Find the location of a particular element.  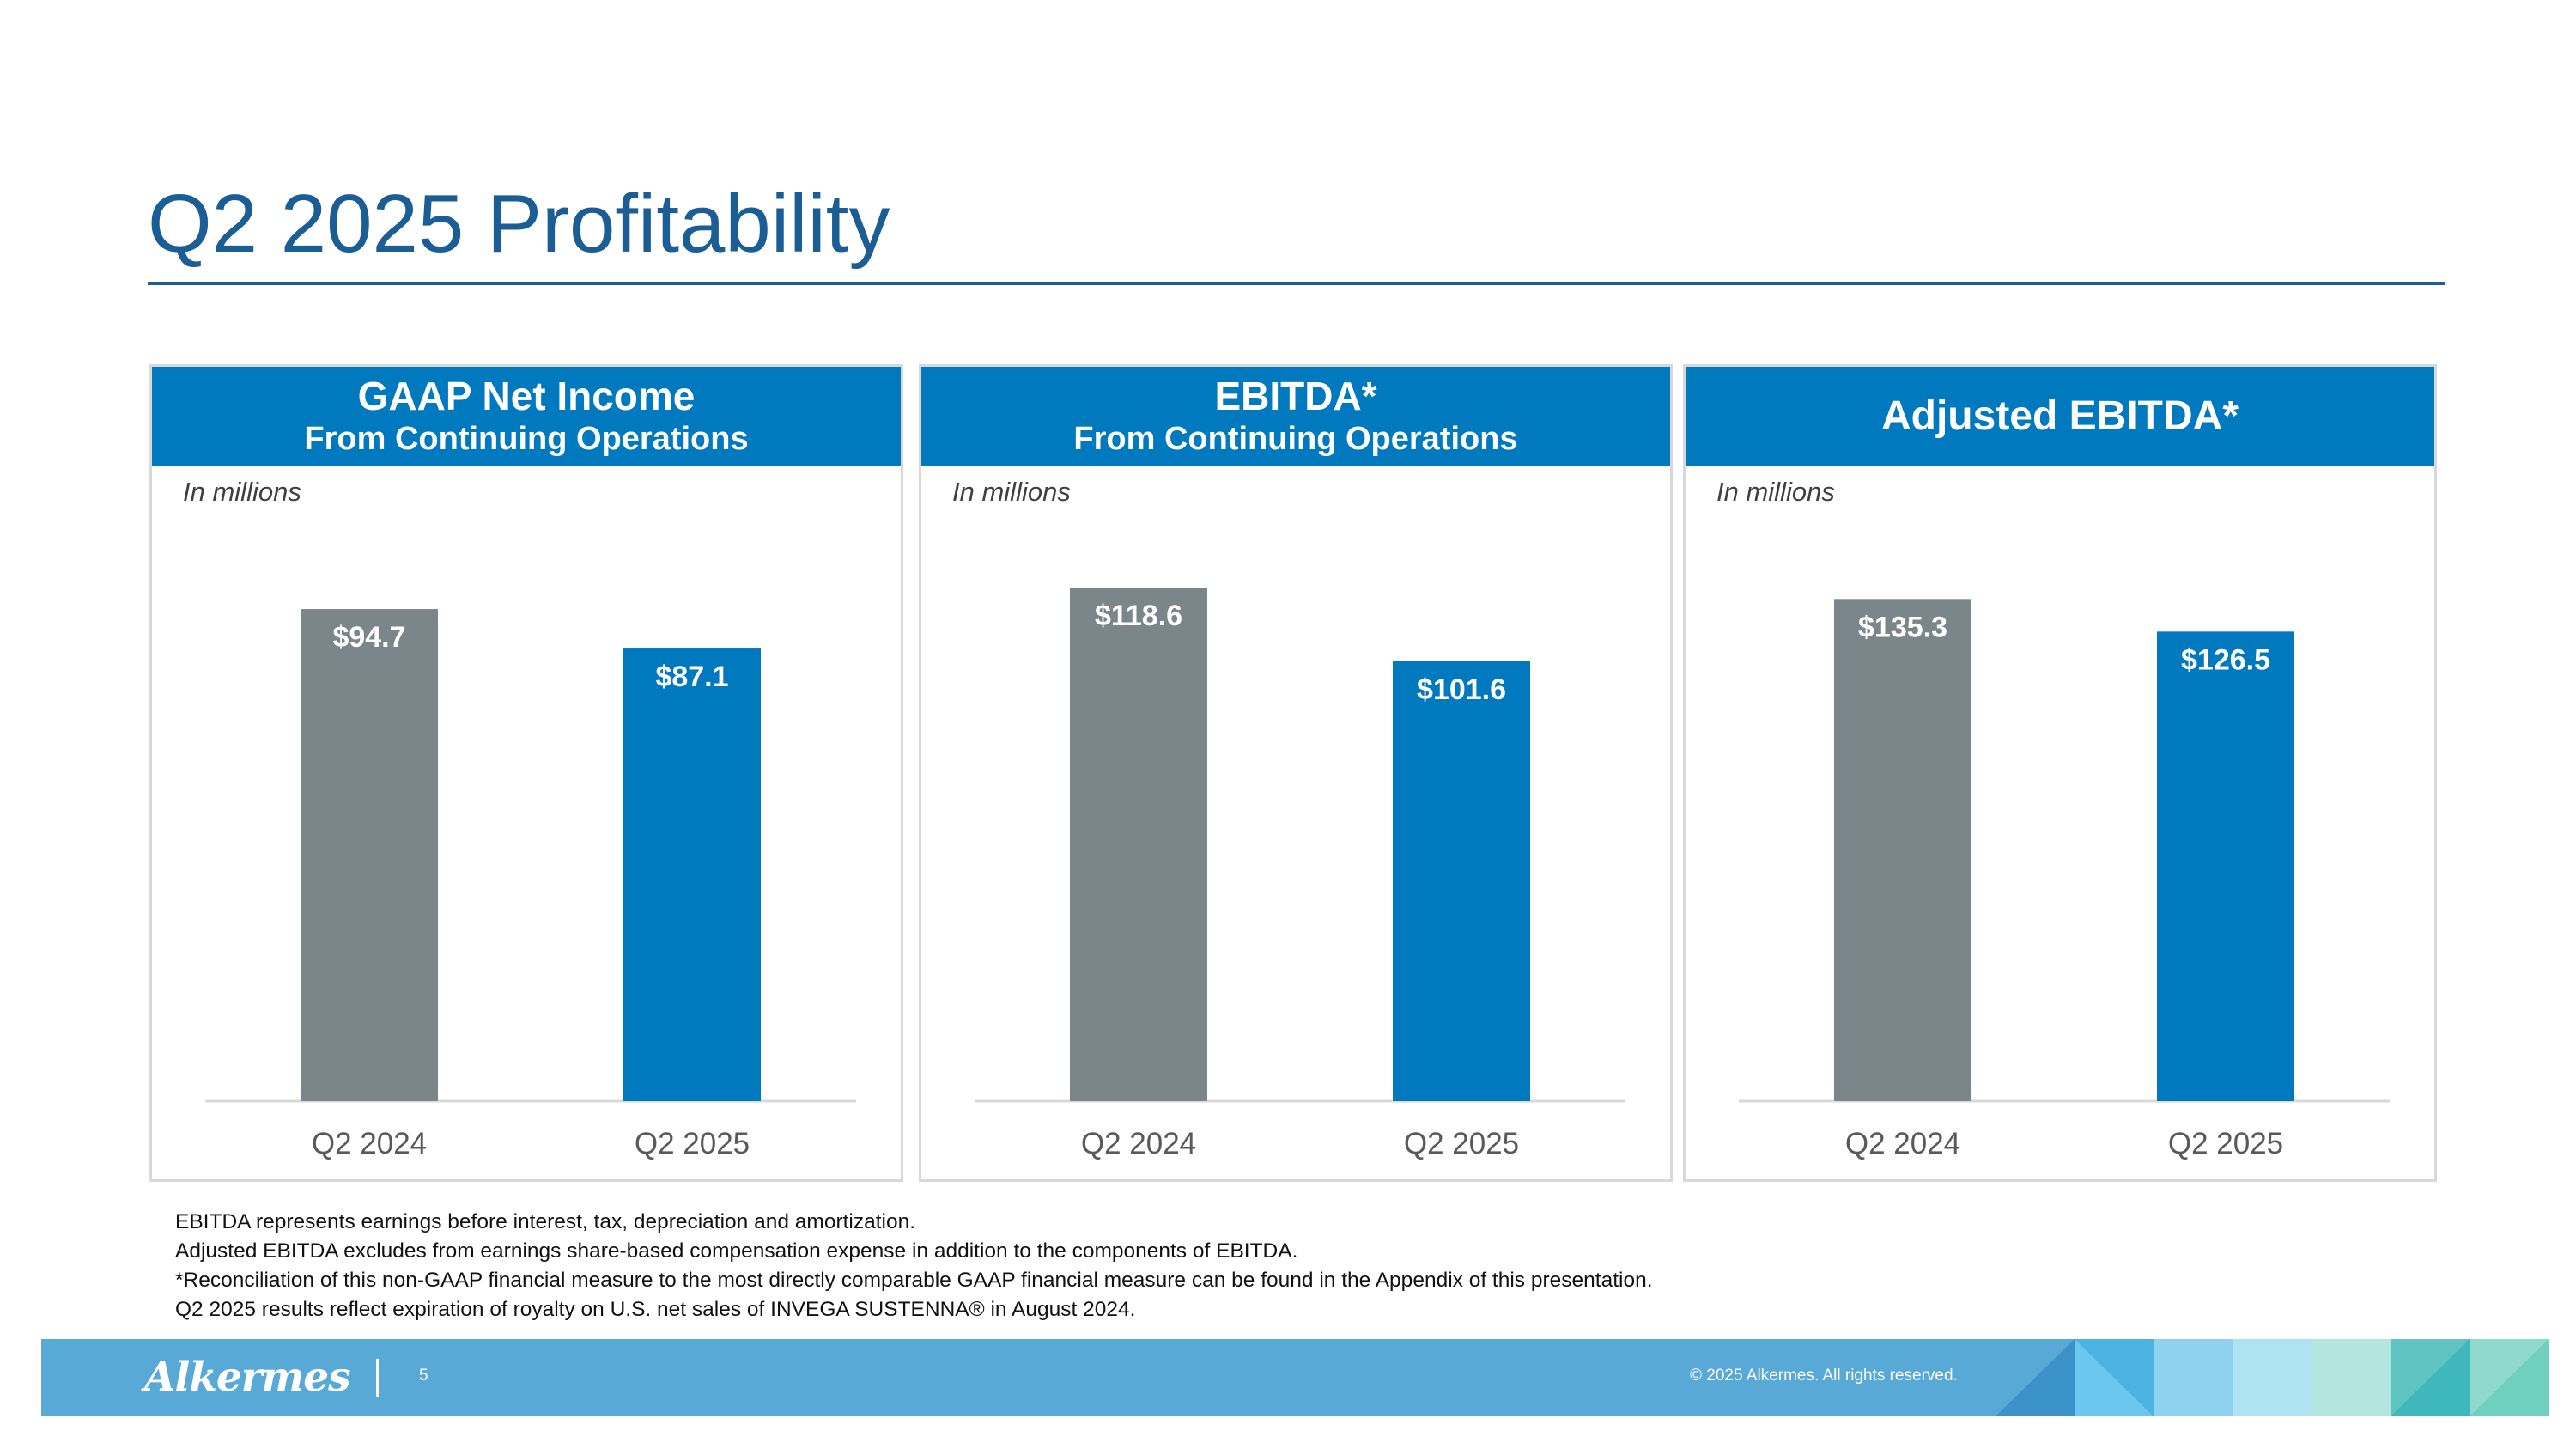

panel-title: GAAP Net Income is located at coordinates (526, 396).